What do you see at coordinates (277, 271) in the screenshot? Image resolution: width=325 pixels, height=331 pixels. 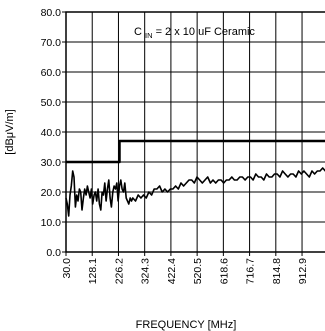 I see `x-tick-label: 814.8` at bounding box center [277, 271].